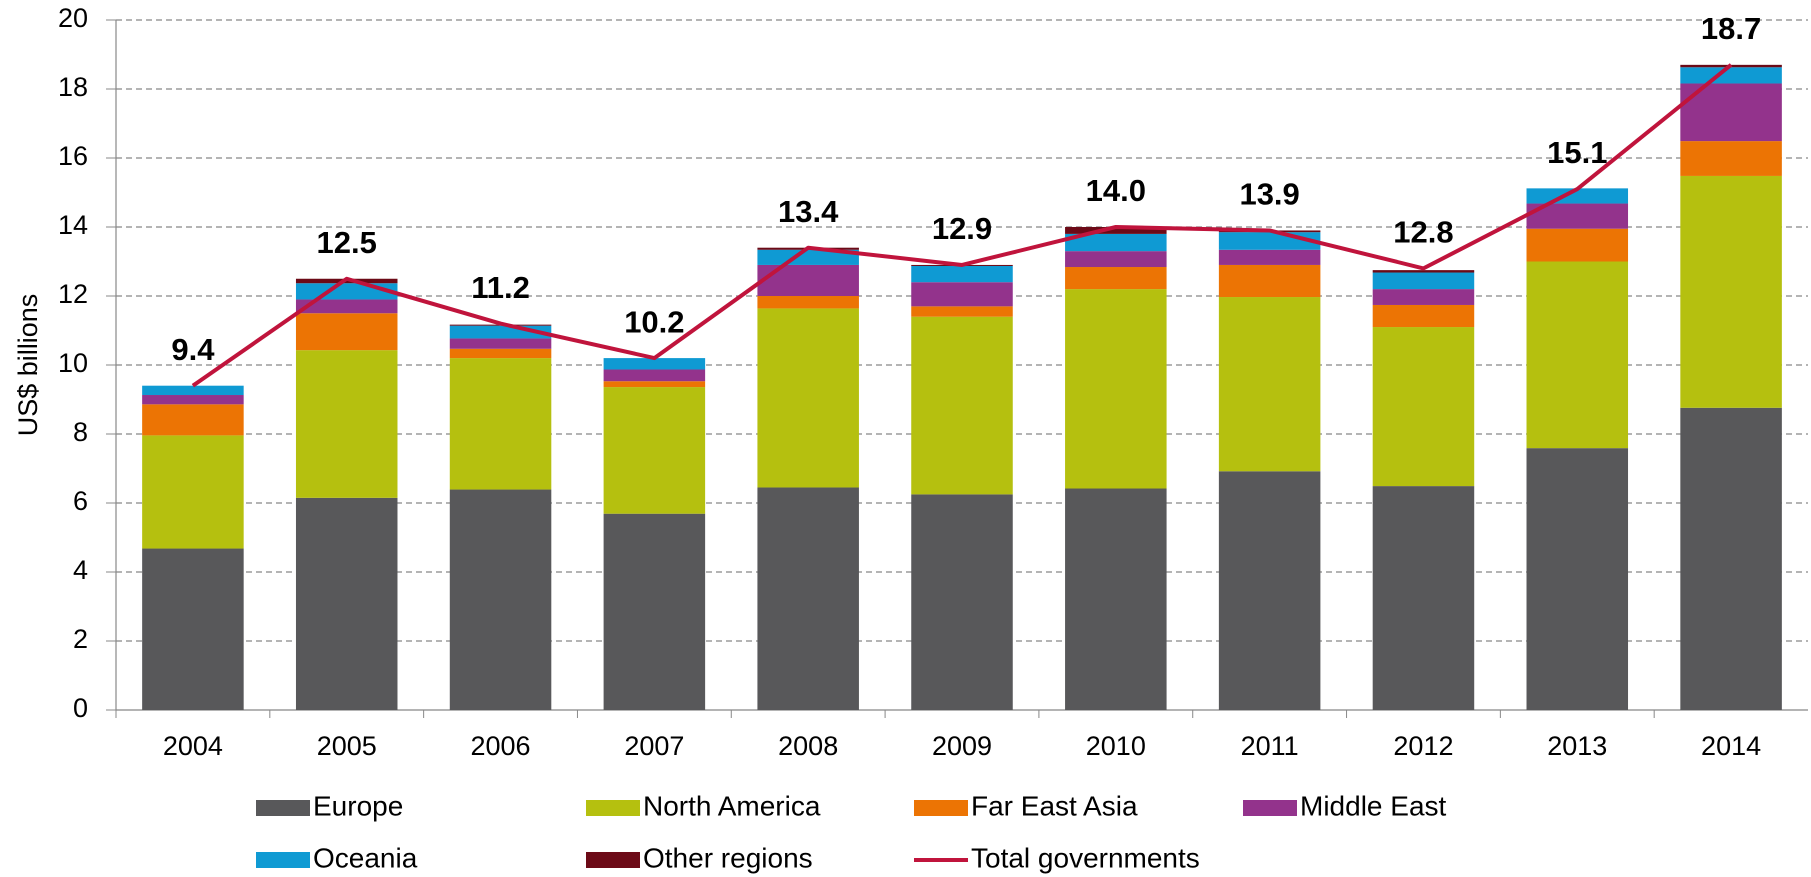  What do you see at coordinates (80, 432) in the screenshot?
I see `y-tick-label: 8` at bounding box center [80, 432].